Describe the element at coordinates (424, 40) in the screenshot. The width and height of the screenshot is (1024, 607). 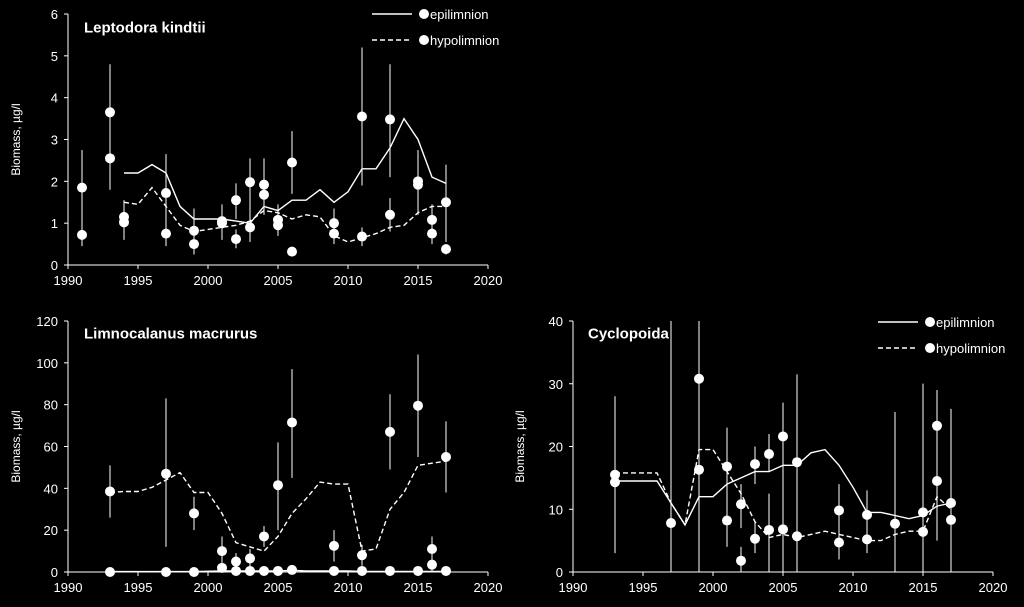
I see `legend-marker-hypolimnion` at that location.